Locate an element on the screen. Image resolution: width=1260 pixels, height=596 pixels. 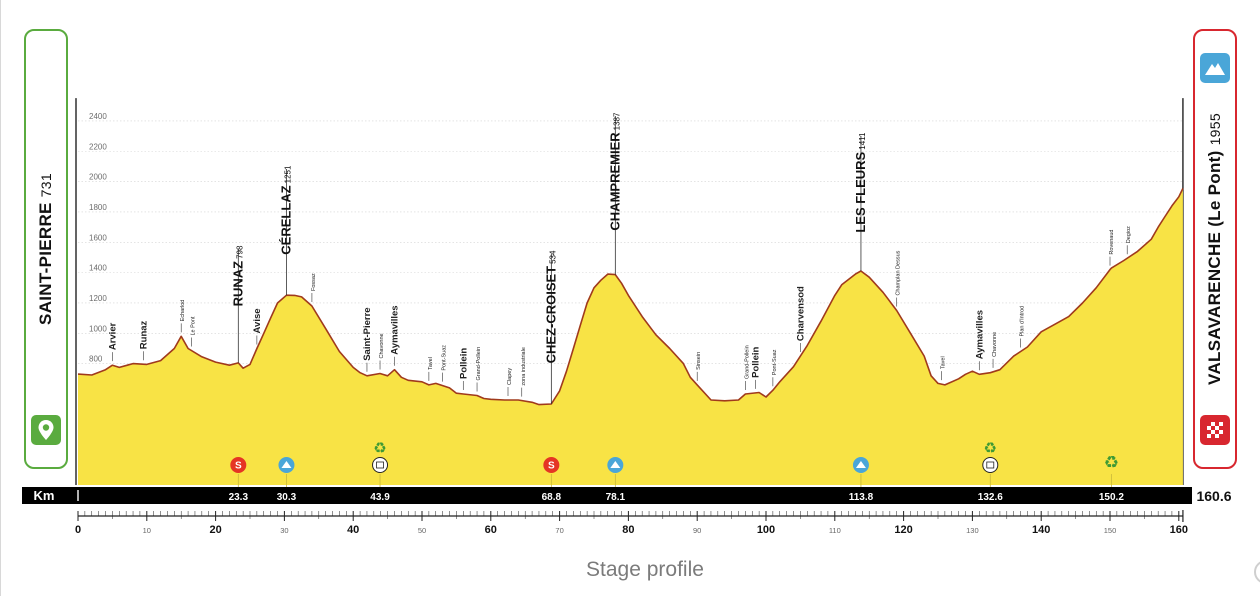
peak-altitude: 798 is located at coordinates (239, 252).